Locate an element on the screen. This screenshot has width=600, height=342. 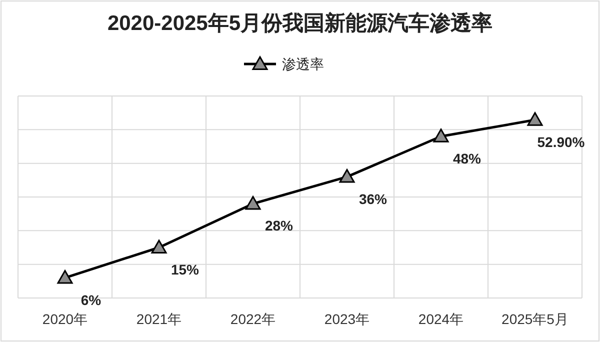
x-tick-label: 2020年 is located at coordinates (65, 319).